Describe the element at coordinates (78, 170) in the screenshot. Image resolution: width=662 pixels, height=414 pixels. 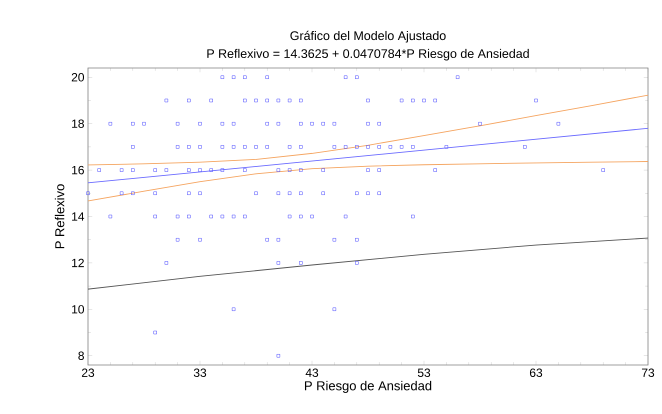
I see `y-tick-label: 16` at that location.